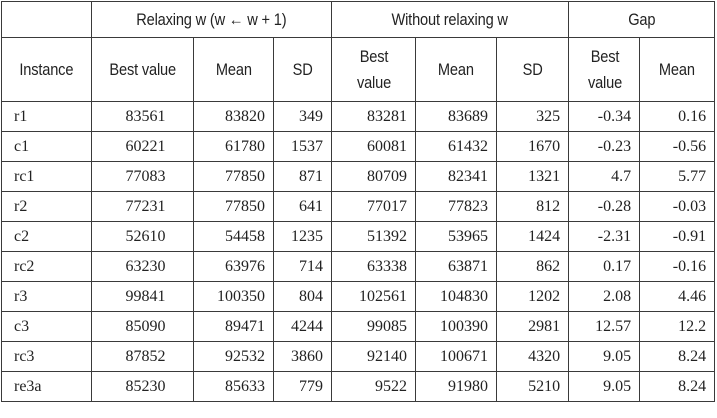 Image resolution: width=717 pixels, height=418 pixels. I want to click on col-norelax-sd: SD, so click(533, 69).